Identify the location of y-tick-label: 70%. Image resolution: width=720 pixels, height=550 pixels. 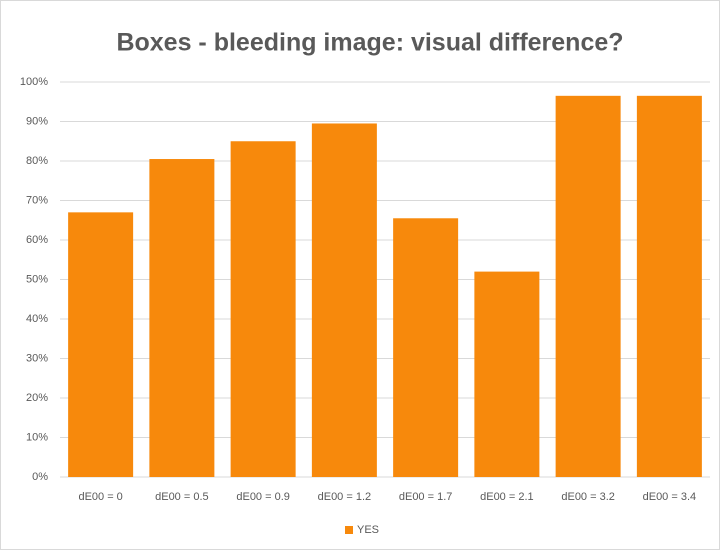
(37, 200).